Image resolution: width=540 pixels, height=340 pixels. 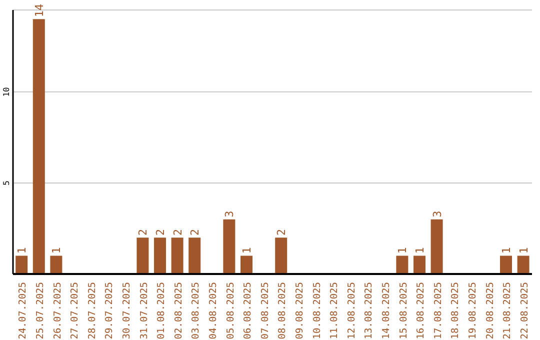 What do you see at coordinates (6, 91) in the screenshot?
I see `y-tick-label: 10` at bounding box center [6, 91].